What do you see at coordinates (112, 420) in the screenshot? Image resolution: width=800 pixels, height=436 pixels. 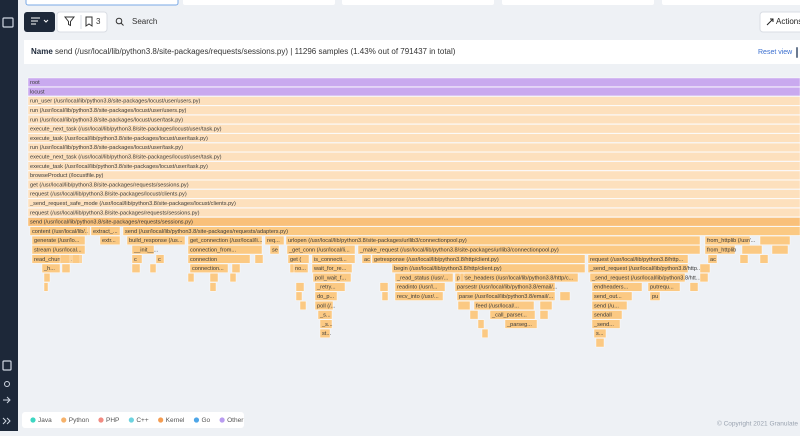 I see `legend-label: PHP` at bounding box center [112, 420].